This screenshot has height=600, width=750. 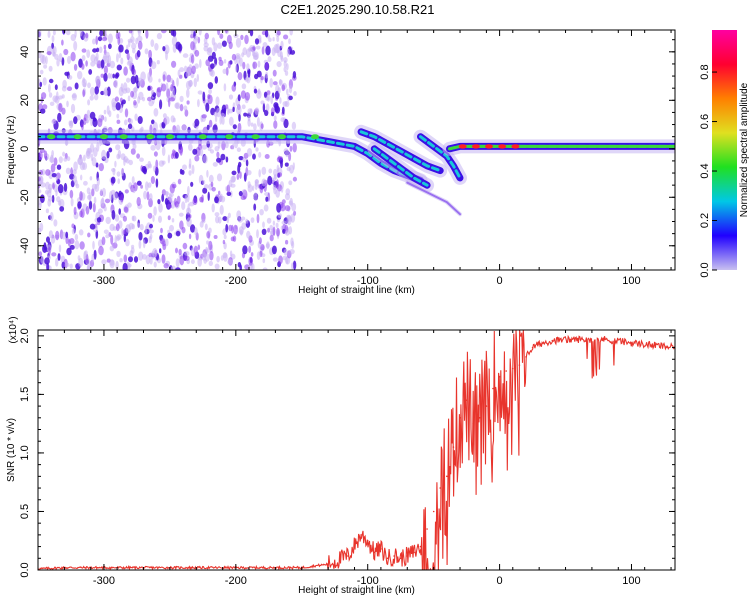 What do you see at coordinates (475, 146) in the screenshot?
I see `peak-mark` at bounding box center [475, 146].